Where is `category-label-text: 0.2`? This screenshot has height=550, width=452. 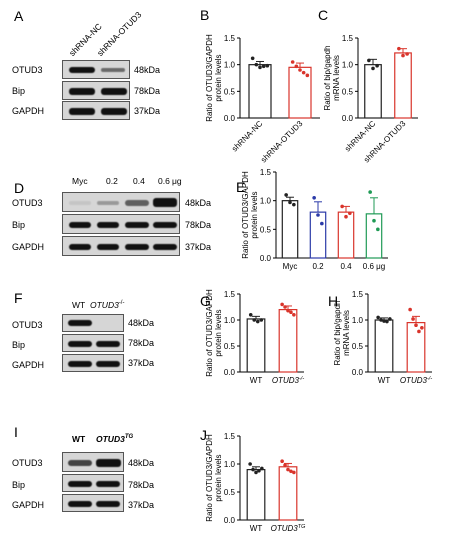
category-label-text: 0.2 is located at coordinates (318, 266).